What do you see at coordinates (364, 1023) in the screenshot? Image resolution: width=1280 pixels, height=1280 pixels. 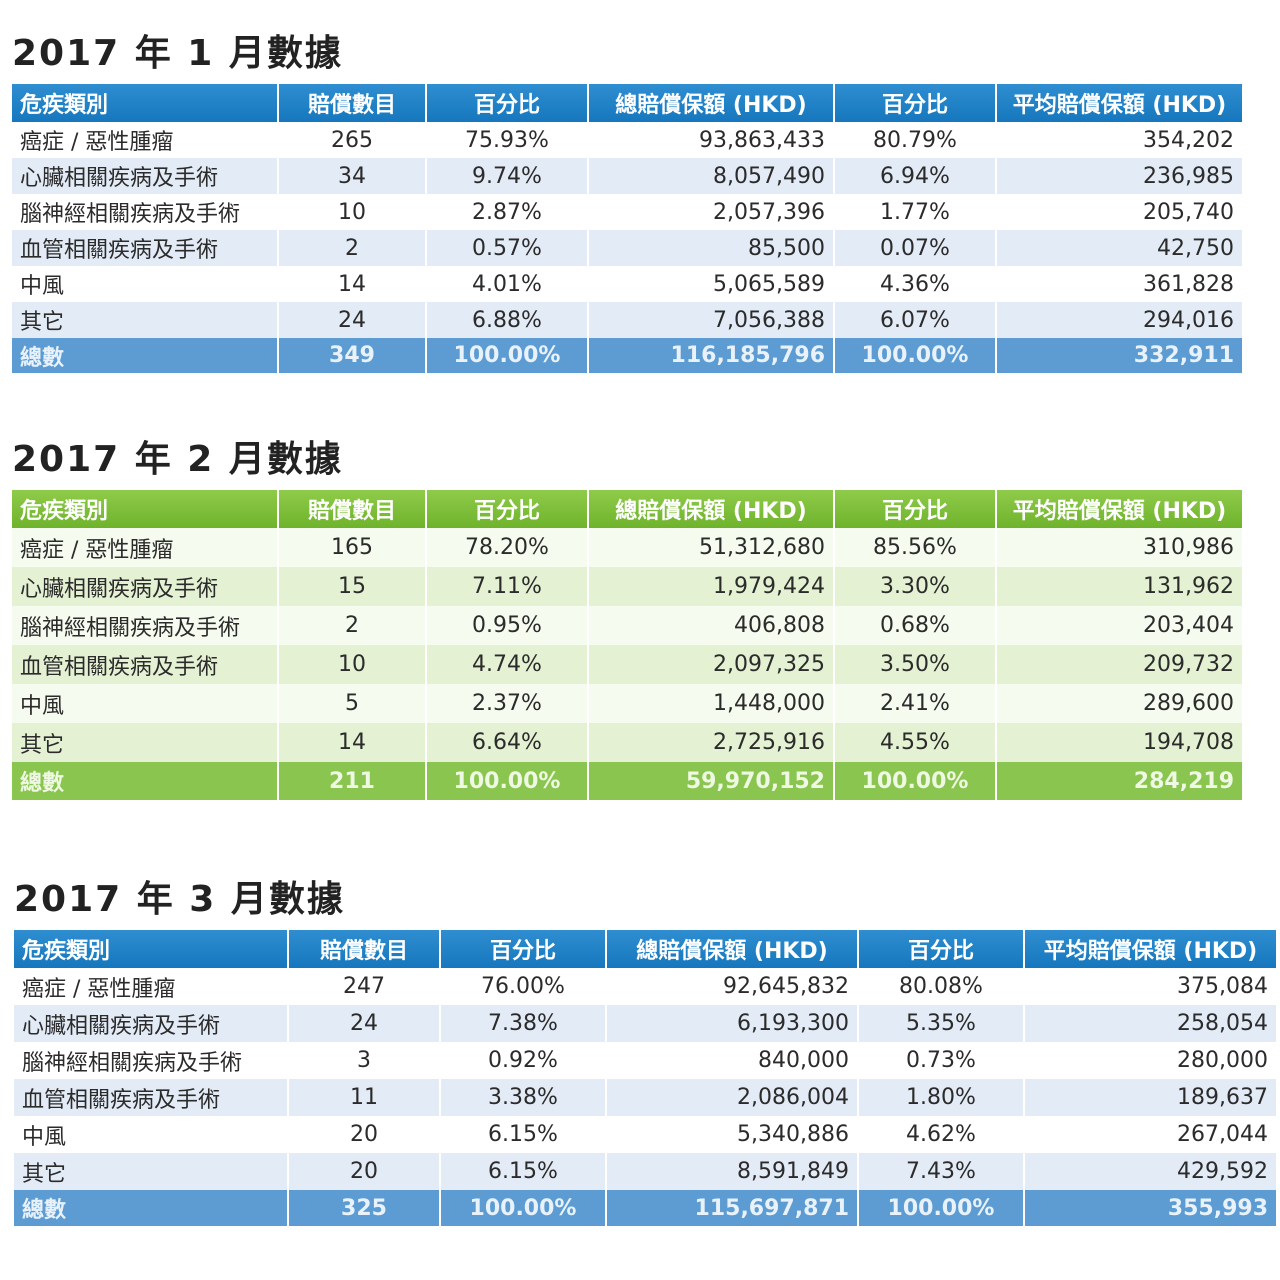 I see `cell-claims: 24` at bounding box center [364, 1023].